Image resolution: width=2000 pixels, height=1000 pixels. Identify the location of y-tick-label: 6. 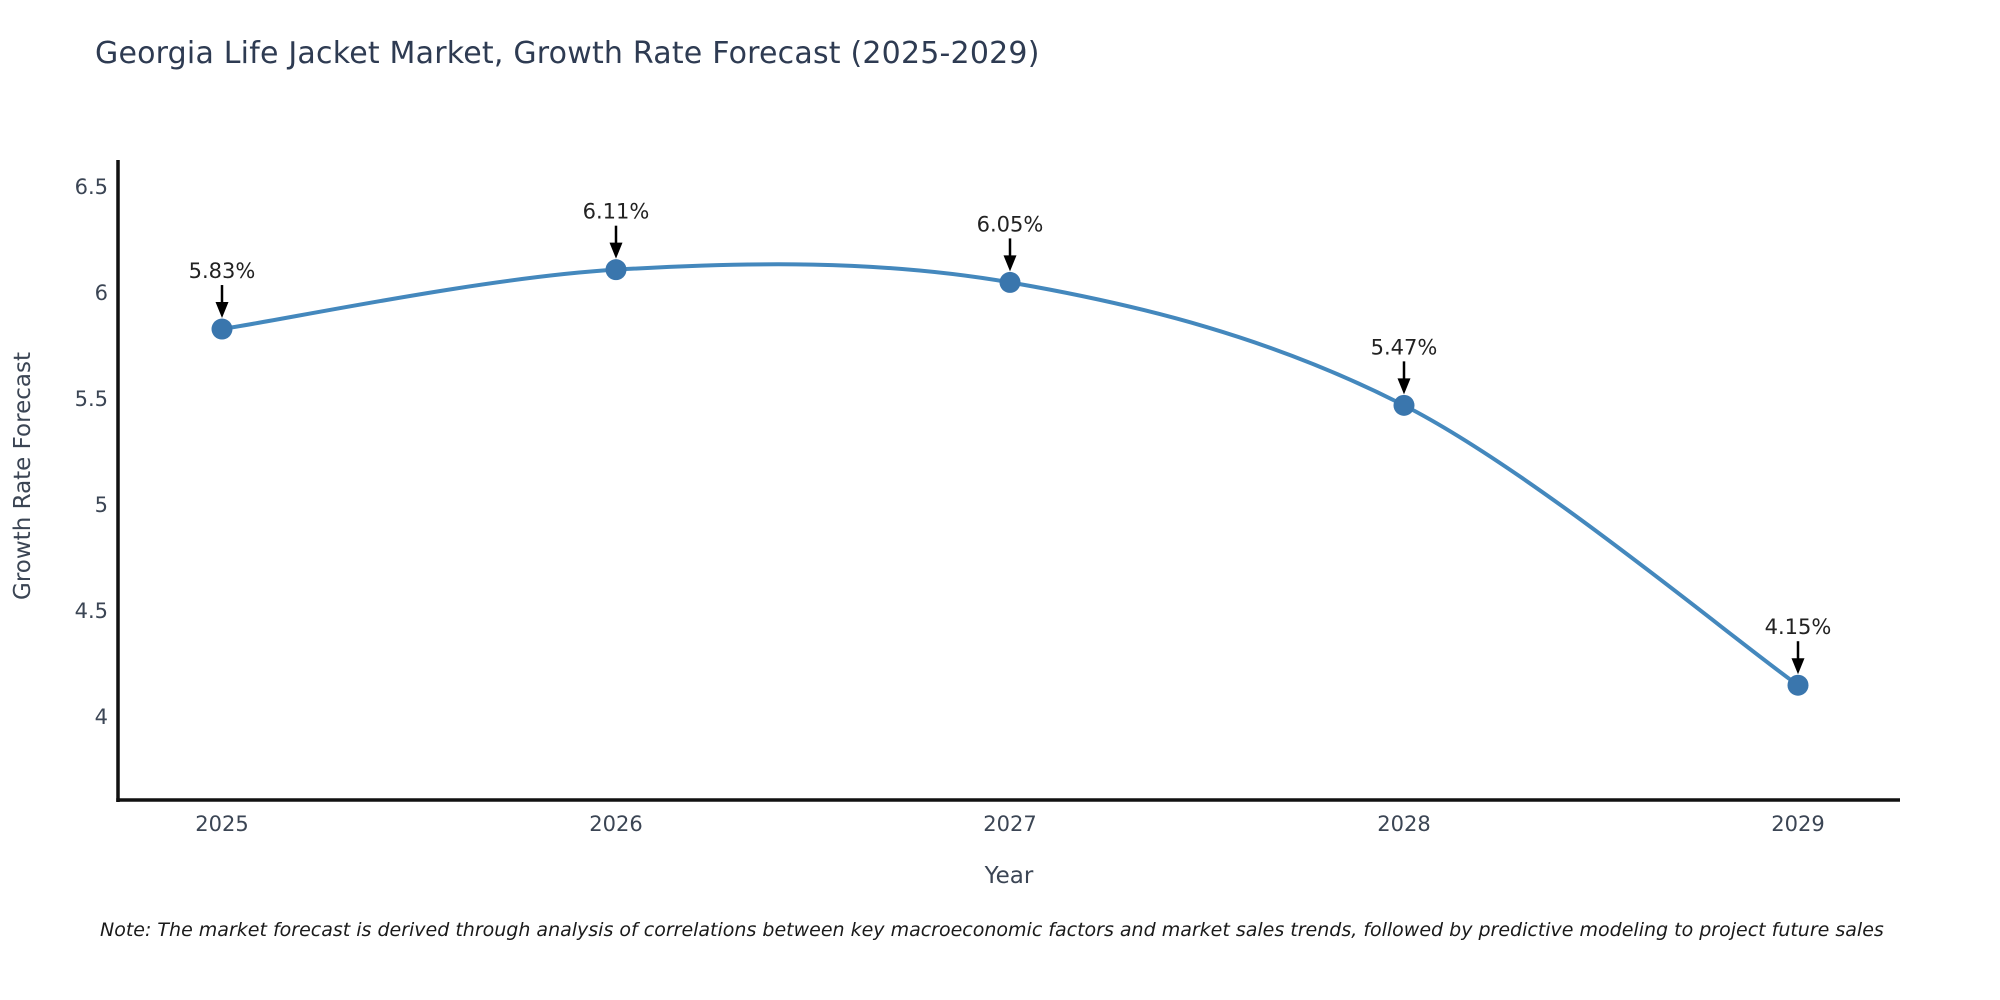
(101, 293).